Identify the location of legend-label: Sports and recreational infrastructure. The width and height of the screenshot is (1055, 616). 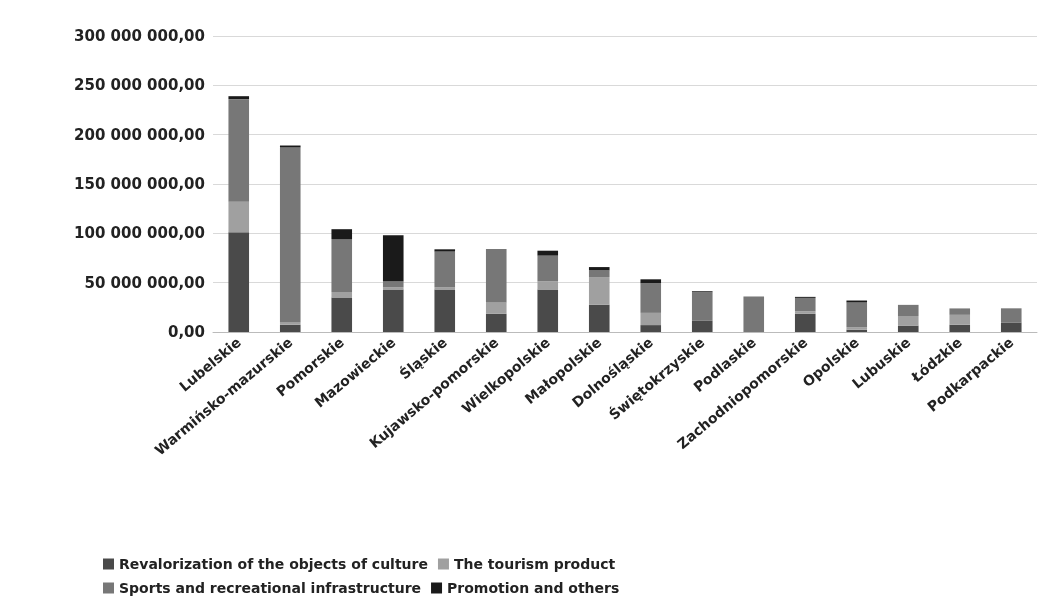
(270, 588).